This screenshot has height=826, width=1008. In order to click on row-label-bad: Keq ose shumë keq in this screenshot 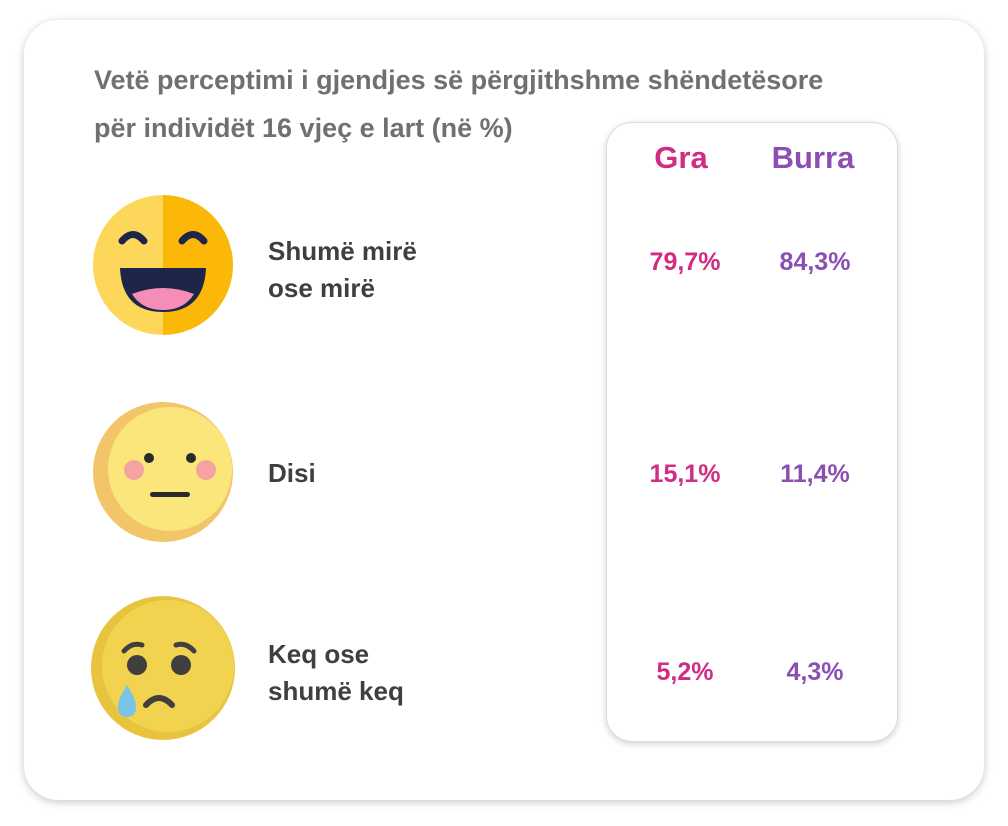, I will do `click(336, 672)`.